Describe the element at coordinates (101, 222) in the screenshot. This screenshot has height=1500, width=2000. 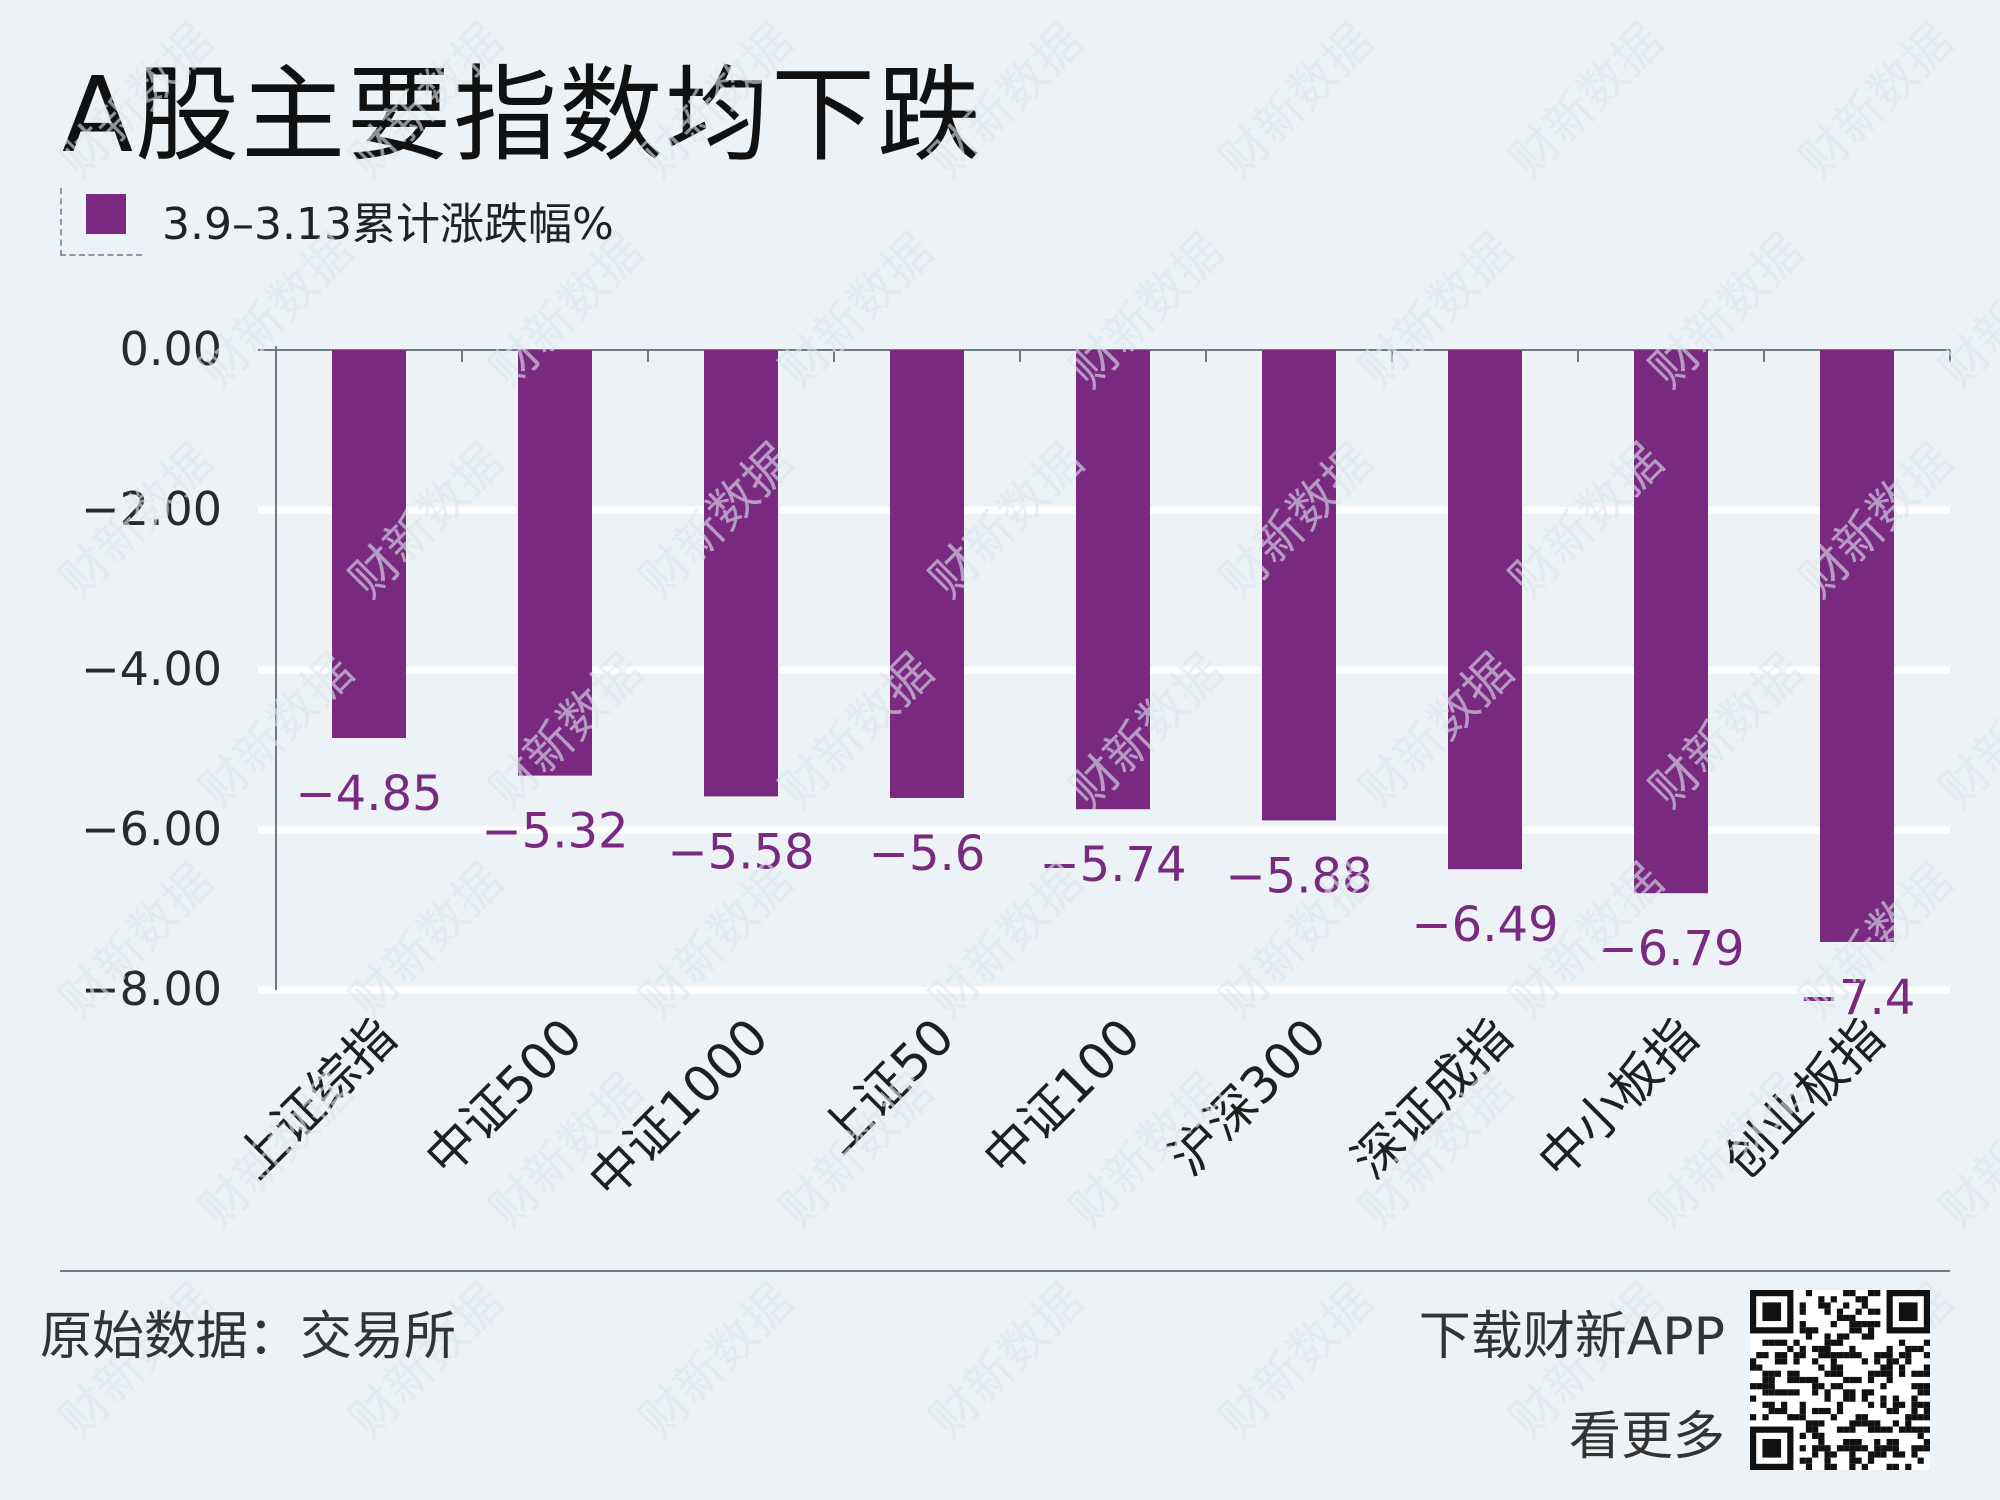
I see `legend-bracket` at that location.